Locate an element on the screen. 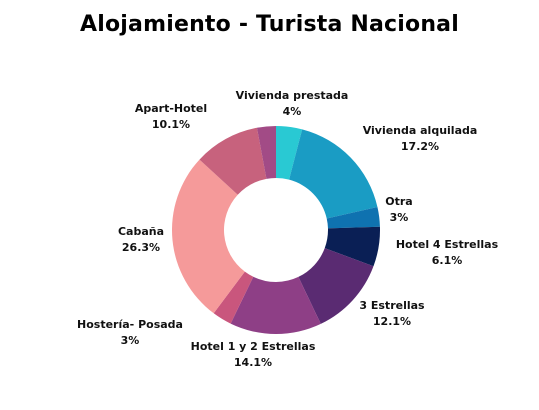 This screenshot has width=539, height=410. slice-value-label: 17.2% is located at coordinates (420, 146).